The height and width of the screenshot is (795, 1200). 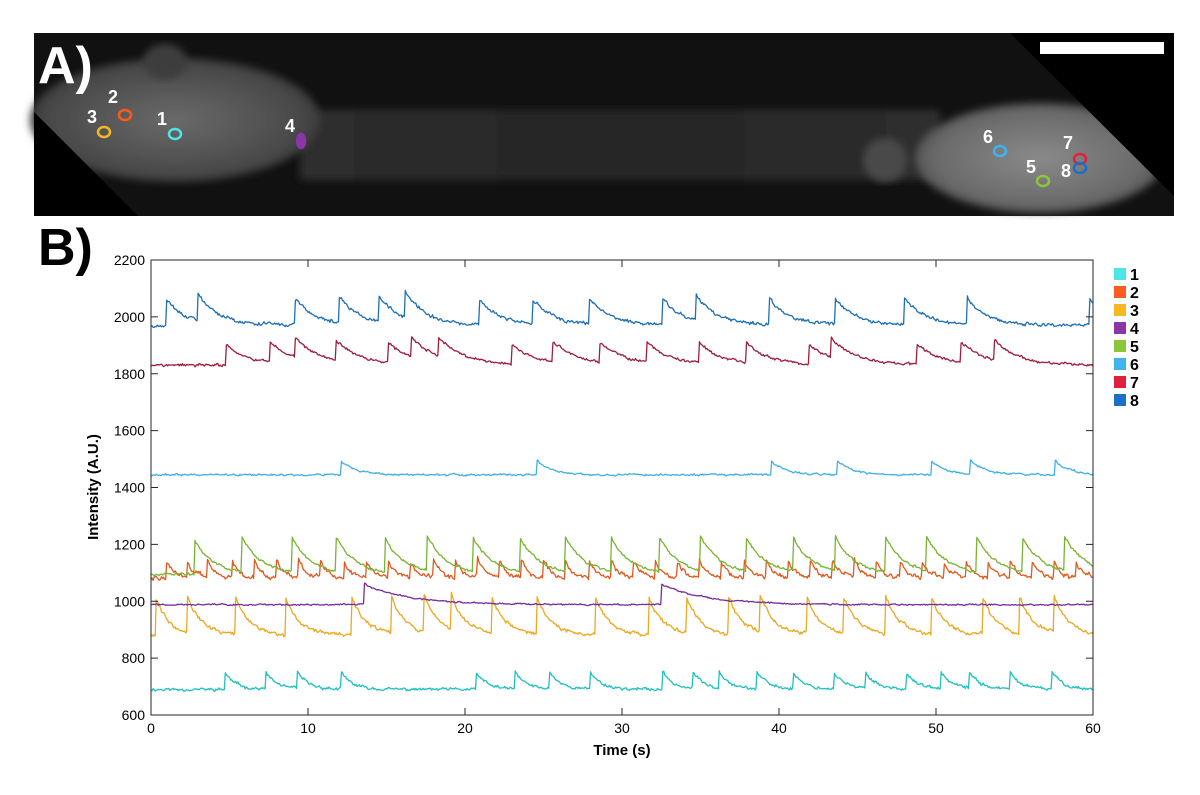 What do you see at coordinates (165, 62) in the screenshot?
I see `left-cell-protrusion` at bounding box center [165, 62].